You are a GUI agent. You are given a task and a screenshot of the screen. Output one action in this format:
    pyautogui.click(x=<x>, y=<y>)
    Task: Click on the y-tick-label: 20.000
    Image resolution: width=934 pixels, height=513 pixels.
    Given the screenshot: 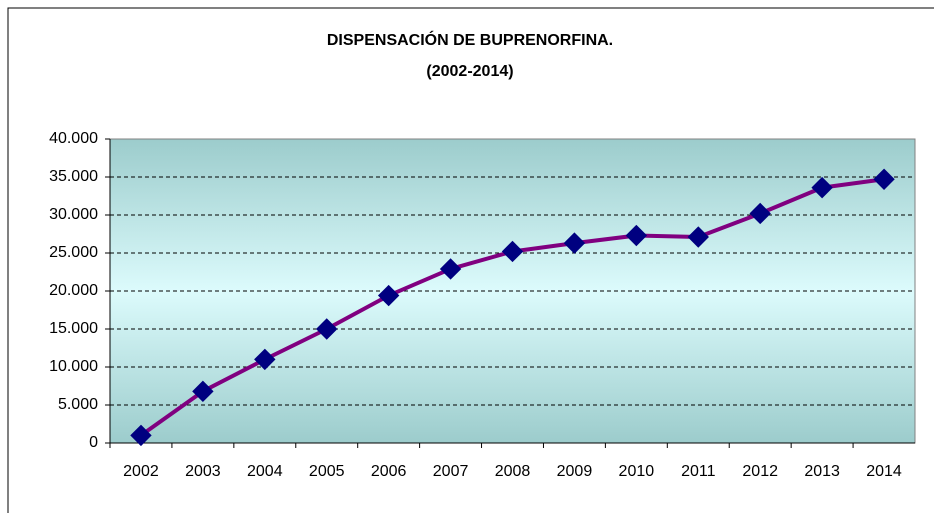 What is the action you would take?
    pyautogui.click(x=73, y=290)
    